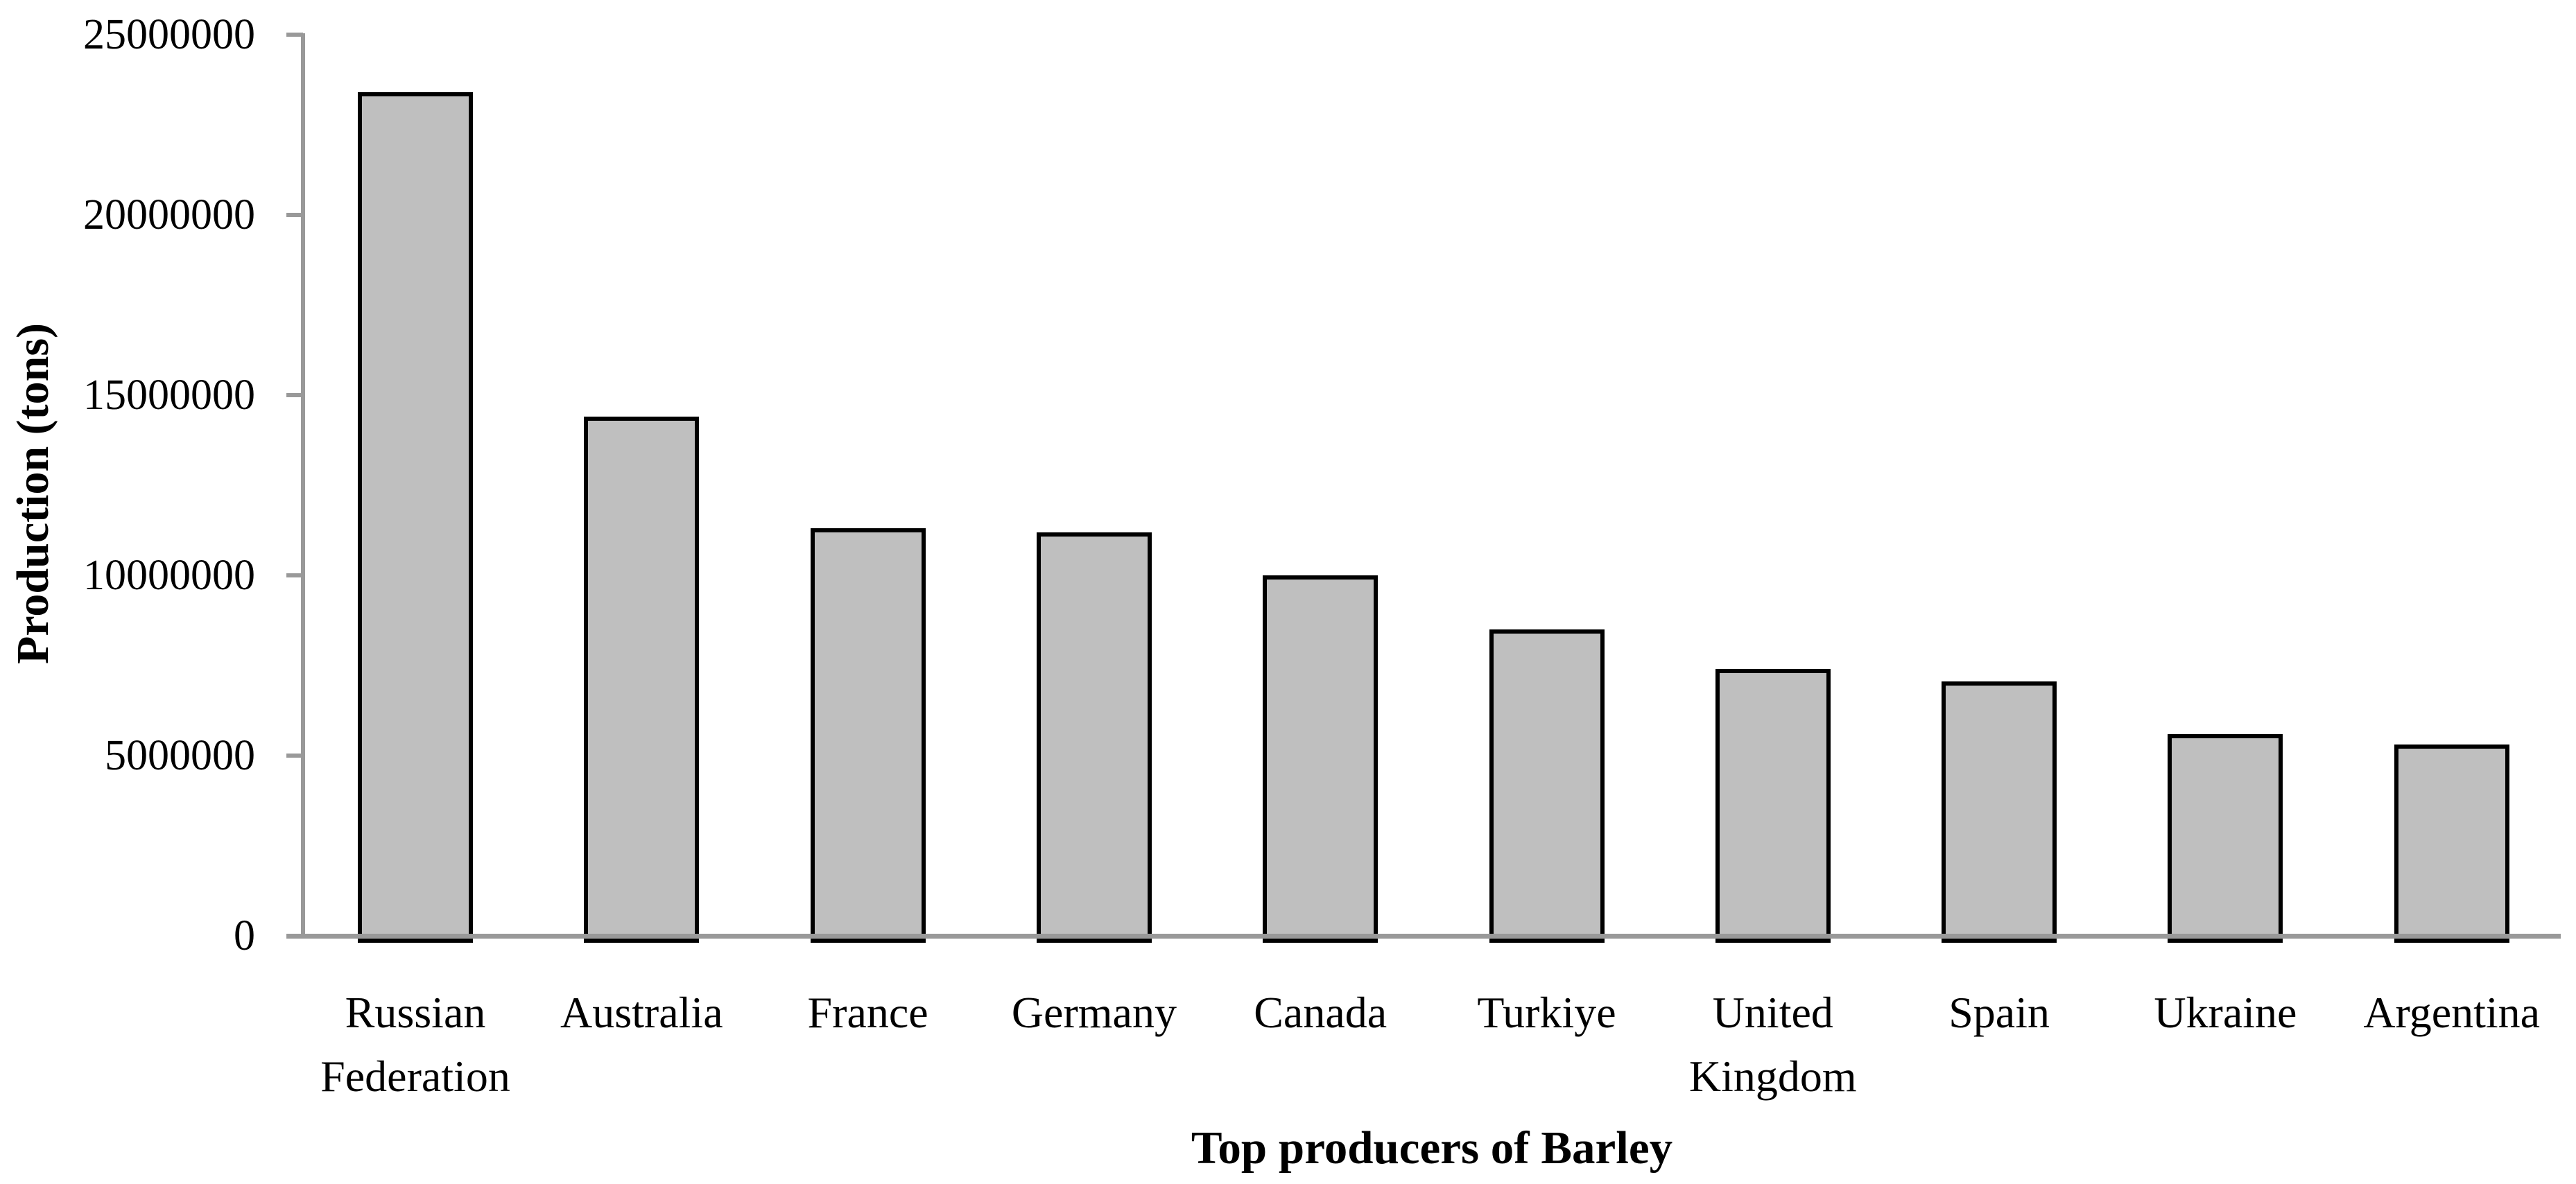  Describe the element at coordinates (1094, 1012) in the screenshot. I see `x-category-label: Germany` at that location.